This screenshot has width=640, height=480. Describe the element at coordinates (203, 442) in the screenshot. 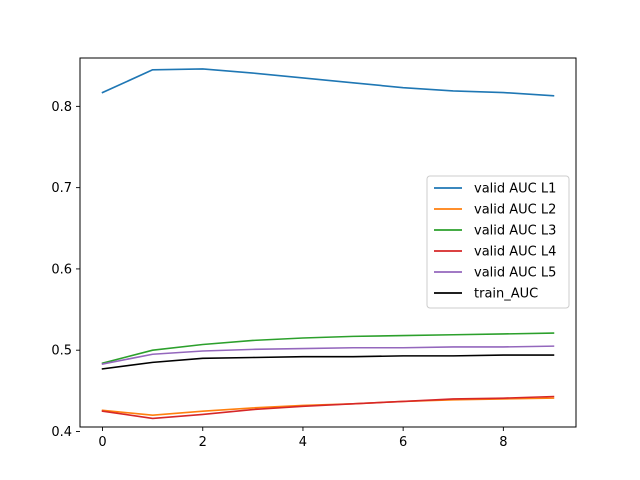

I see `x-tick-label: 2` at that location.